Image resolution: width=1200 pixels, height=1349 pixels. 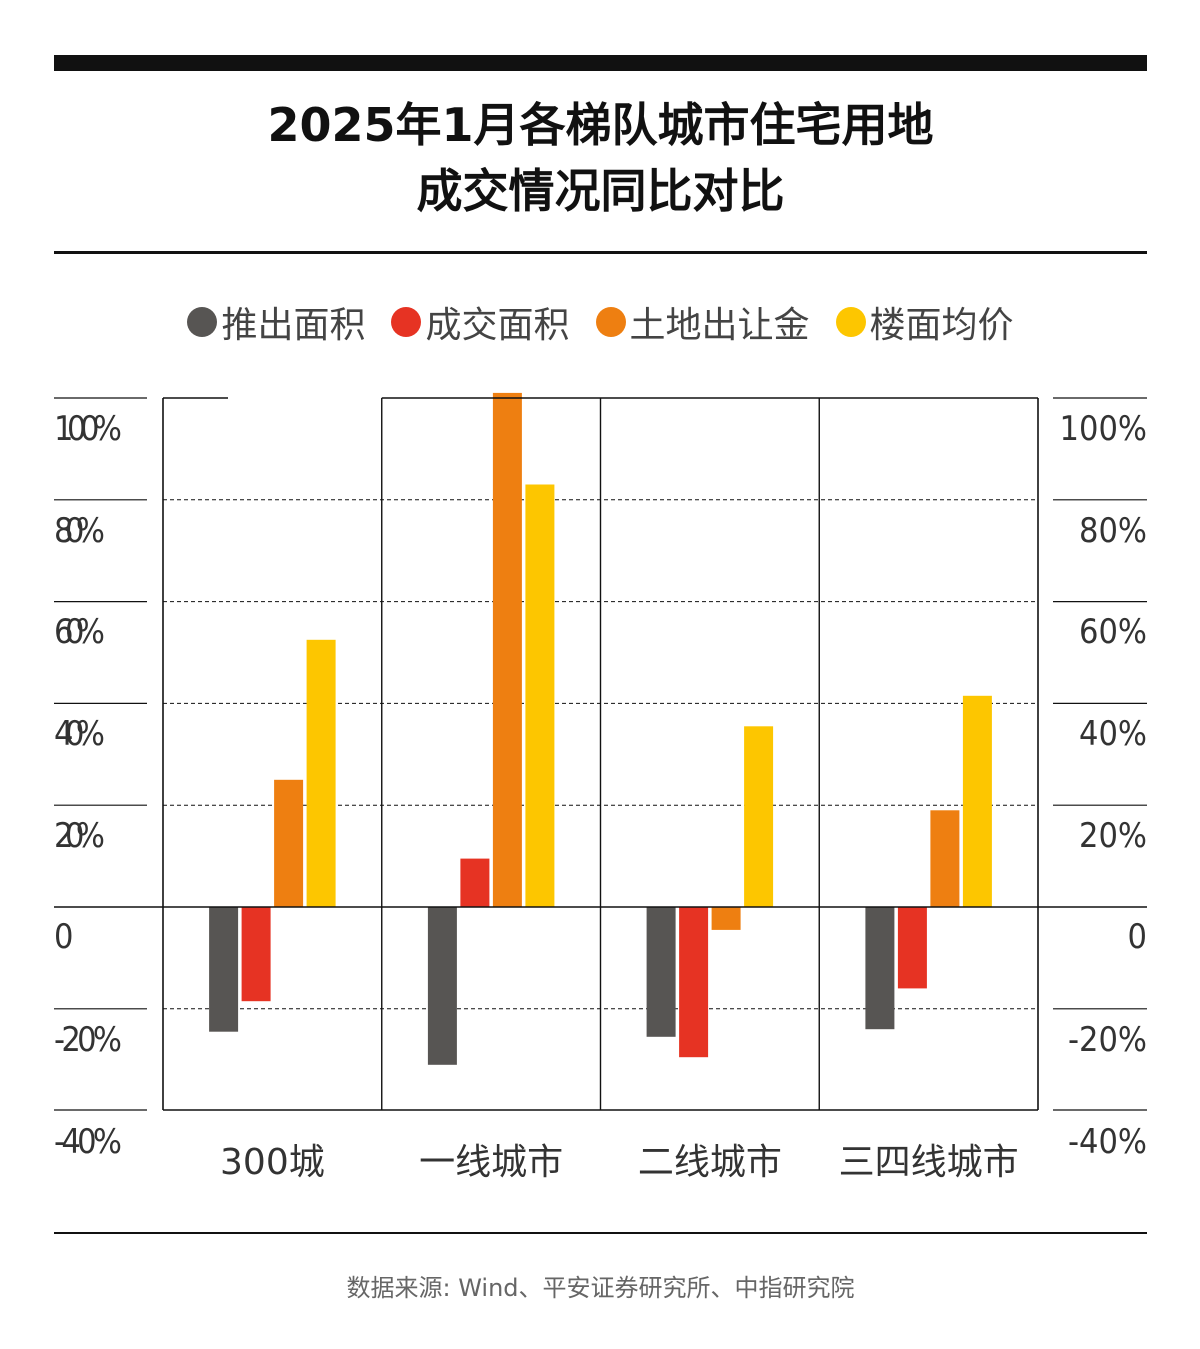 I want to click on y-tick-label-left: 80%, so click(x=79, y=531).